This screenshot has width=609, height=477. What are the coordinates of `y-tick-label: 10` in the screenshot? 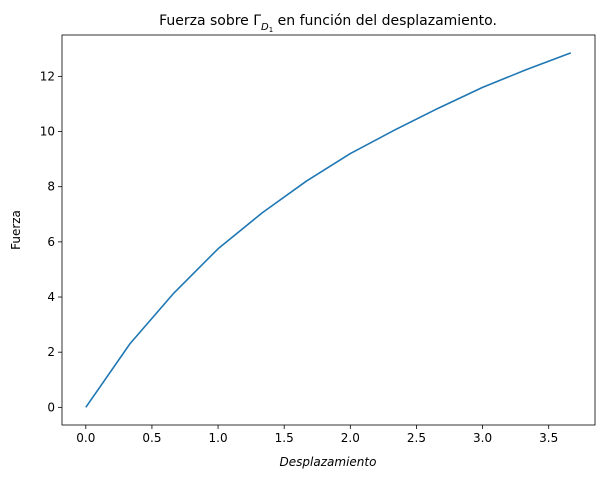 It's located at (47, 132).